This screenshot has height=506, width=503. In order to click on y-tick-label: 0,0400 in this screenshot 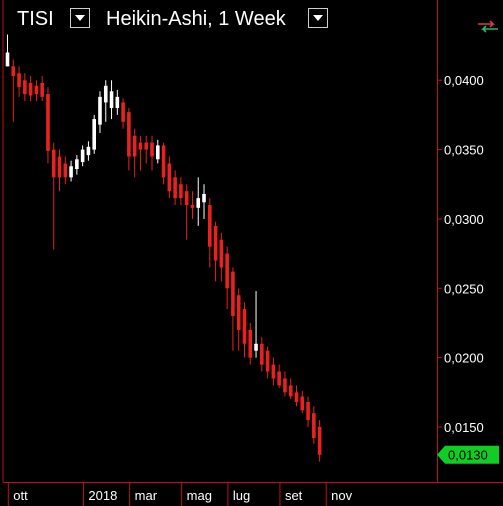, I will do `click(464, 80)`.